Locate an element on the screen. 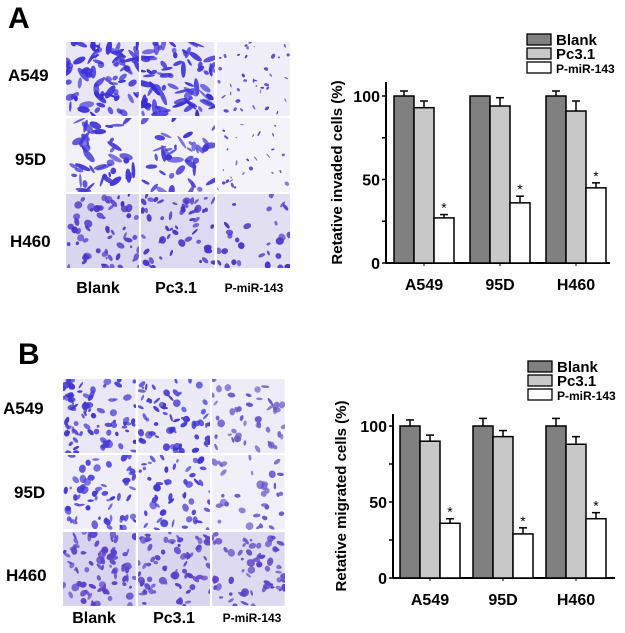  panel-b-letter: B is located at coordinates (29, 354).